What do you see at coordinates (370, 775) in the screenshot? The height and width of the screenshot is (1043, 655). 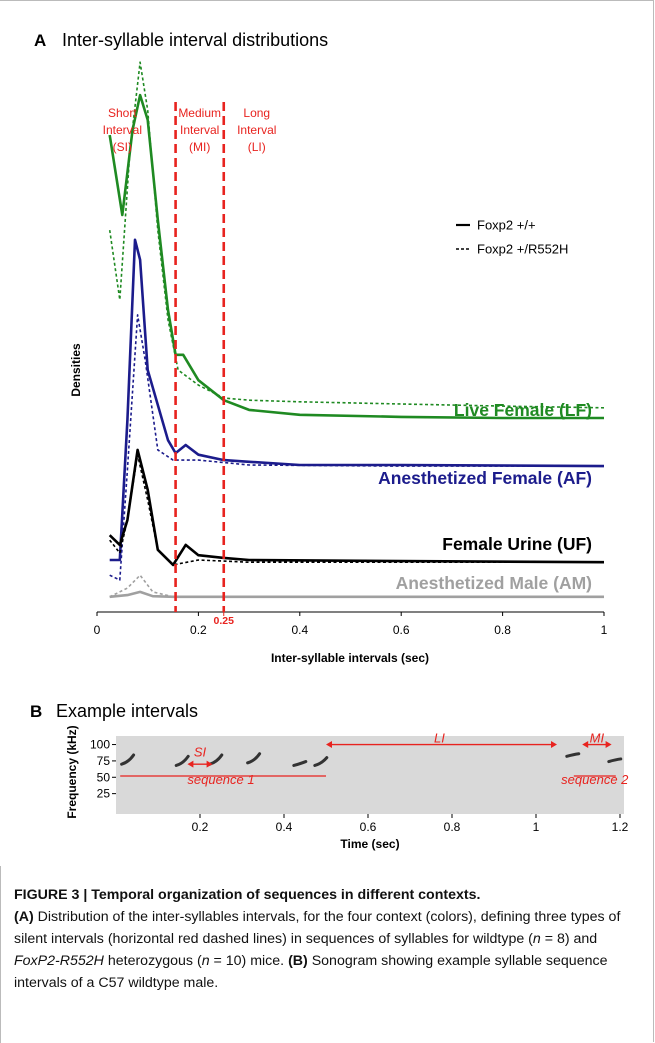 I see `sonogram` at bounding box center [370, 775].